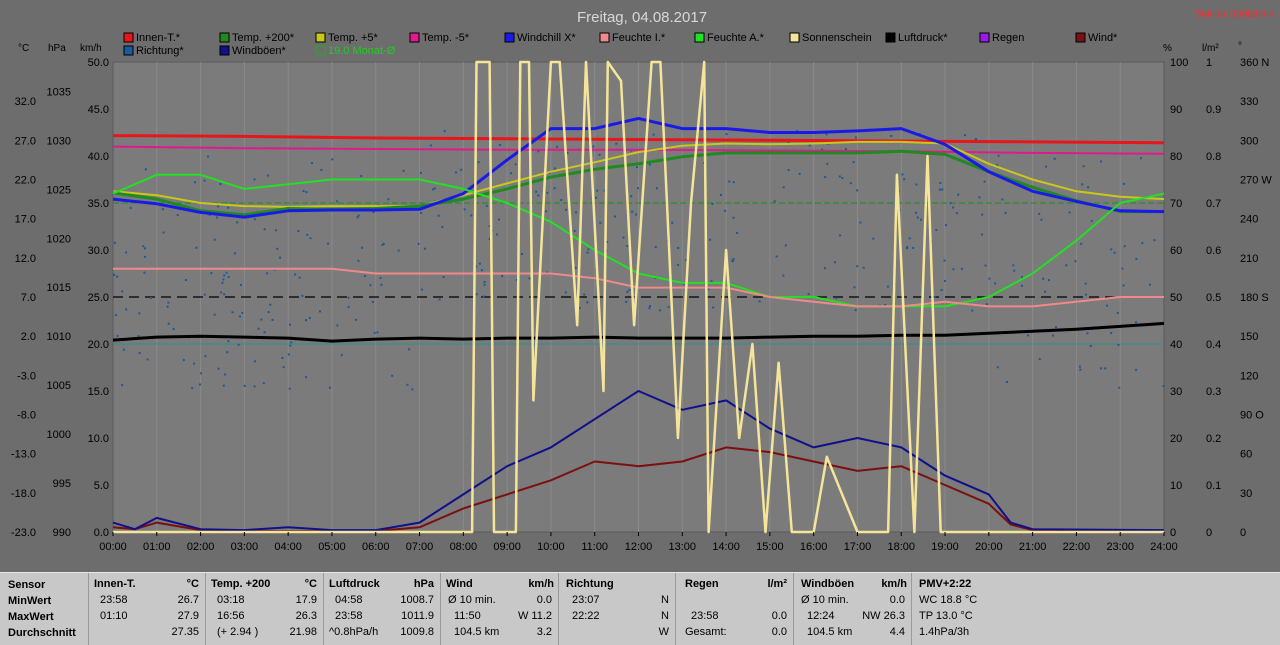 This screenshot has width=1280, height=645. Describe the element at coordinates (417, 632) in the screenshot. I see `luft-avg: 1009.8` at that location.